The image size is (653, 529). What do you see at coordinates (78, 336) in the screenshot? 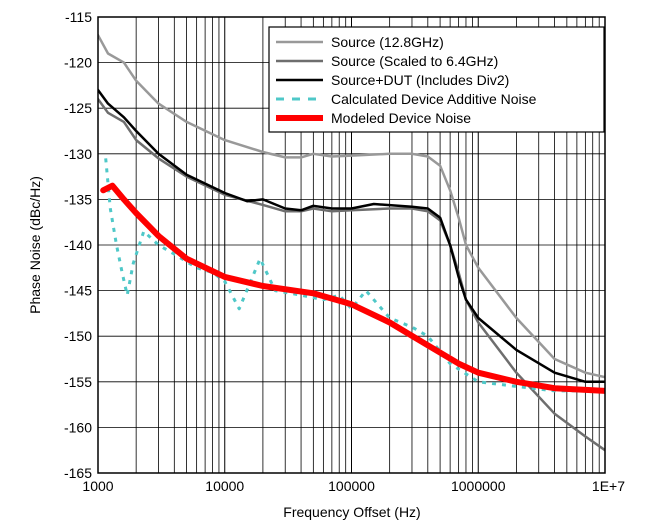
I see `y-tick-label: -150` at bounding box center [78, 336].